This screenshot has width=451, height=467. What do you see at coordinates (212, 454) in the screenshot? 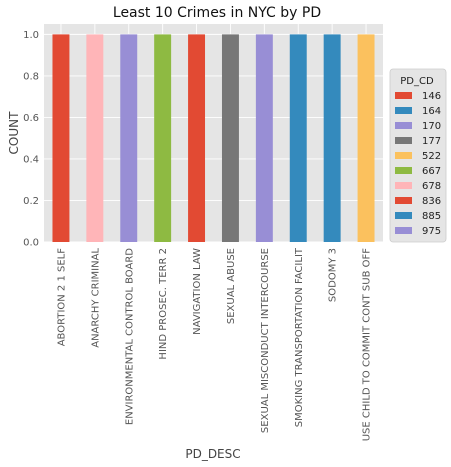
I see `x-axis-label: PD_DESC` at bounding box center [212, 454].